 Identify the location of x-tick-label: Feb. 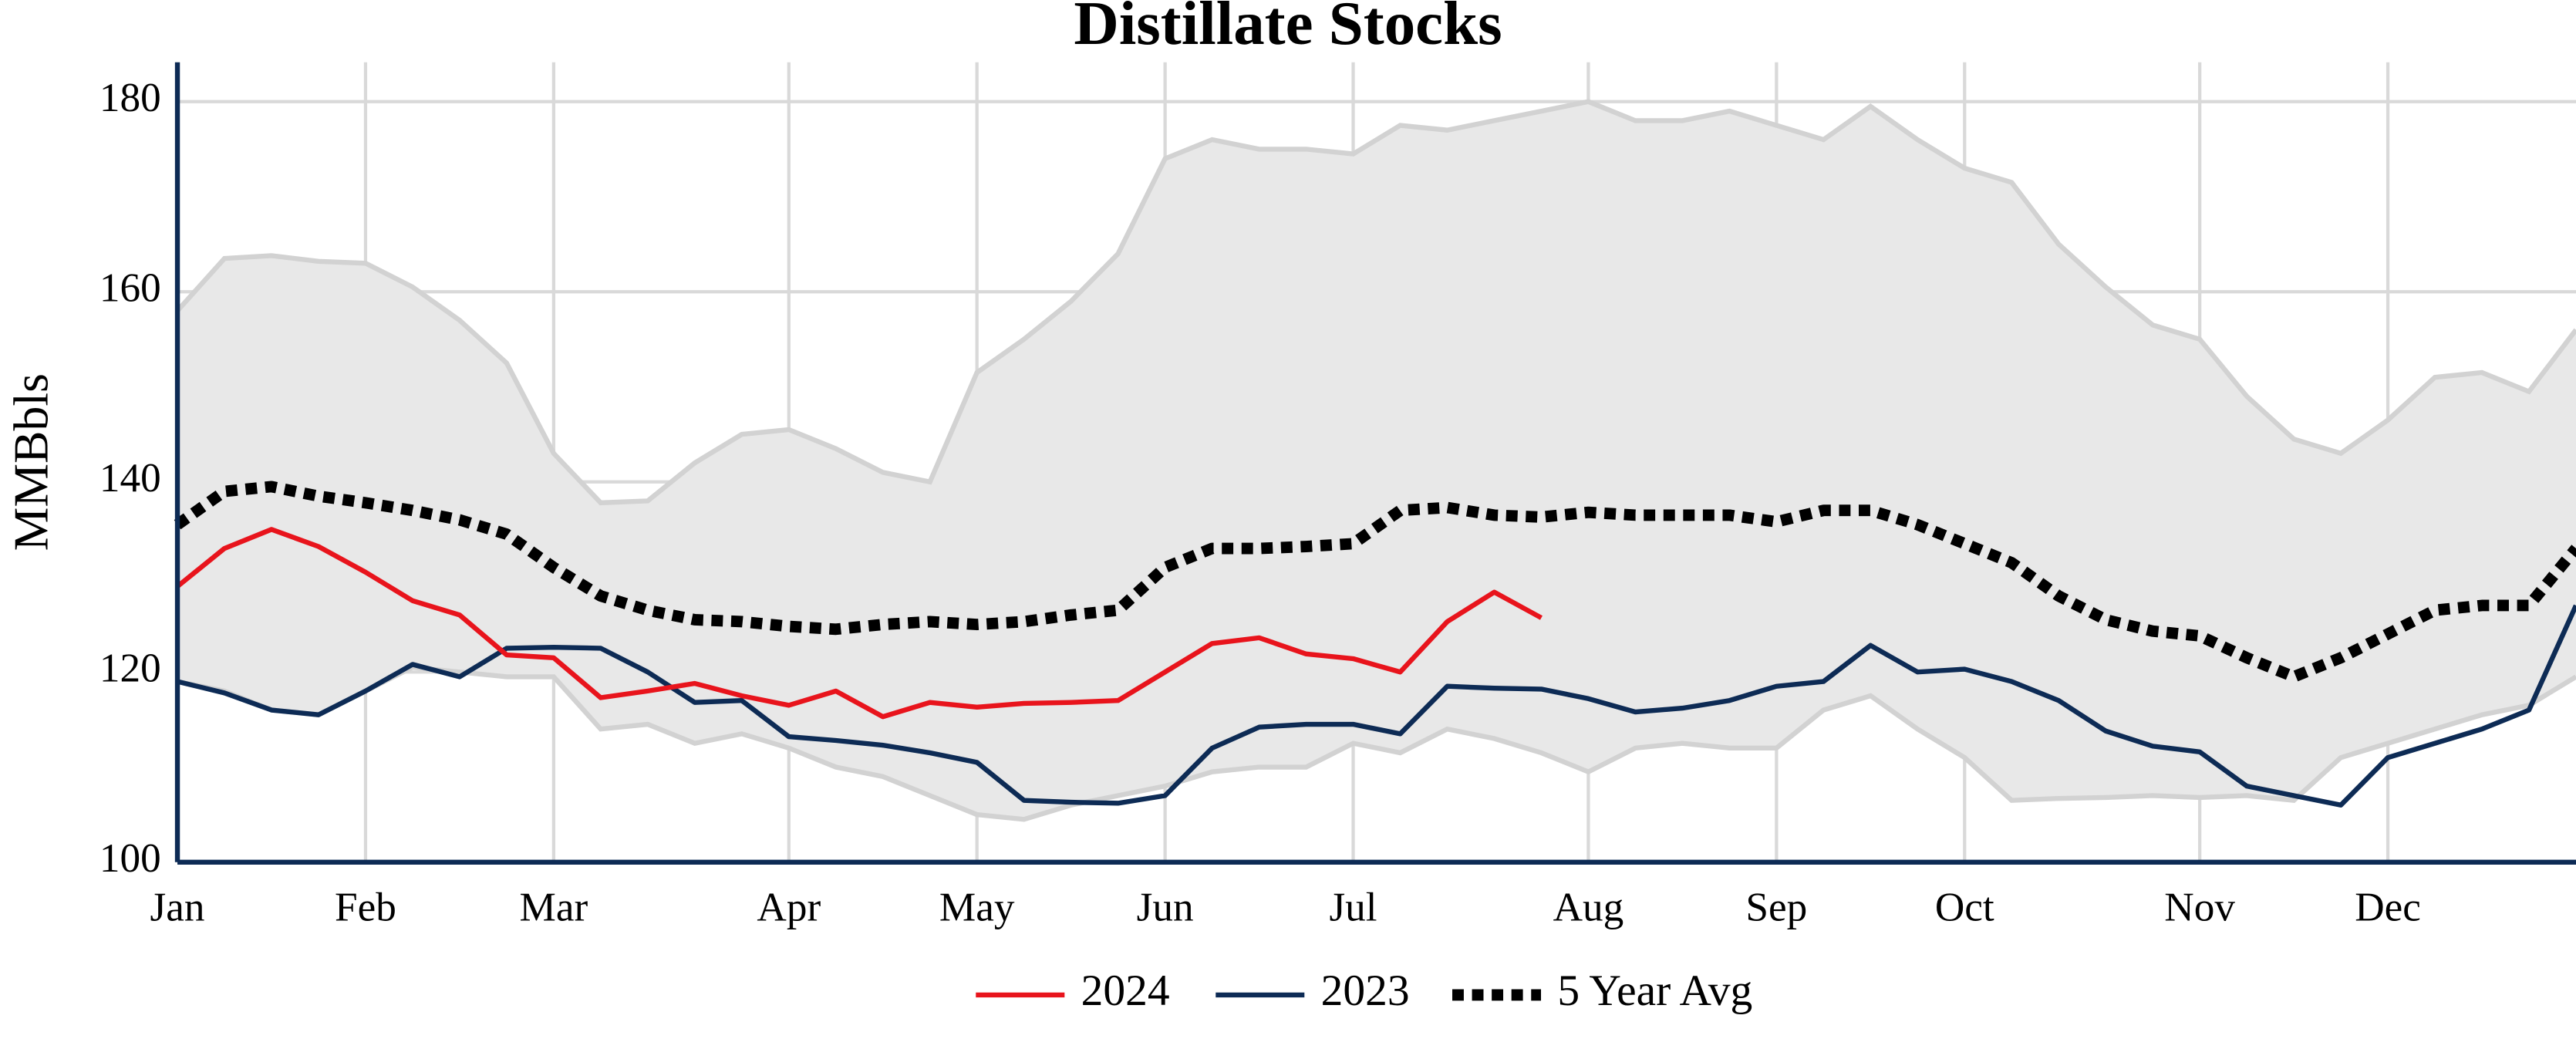
(365, 907).